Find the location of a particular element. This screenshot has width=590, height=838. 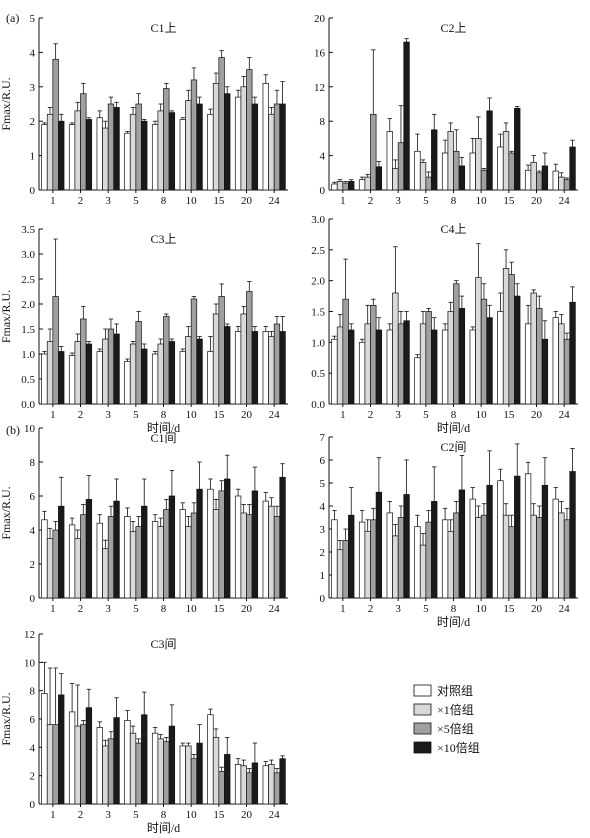

y-tick-label: 10 is located at coordinates (30, 429).